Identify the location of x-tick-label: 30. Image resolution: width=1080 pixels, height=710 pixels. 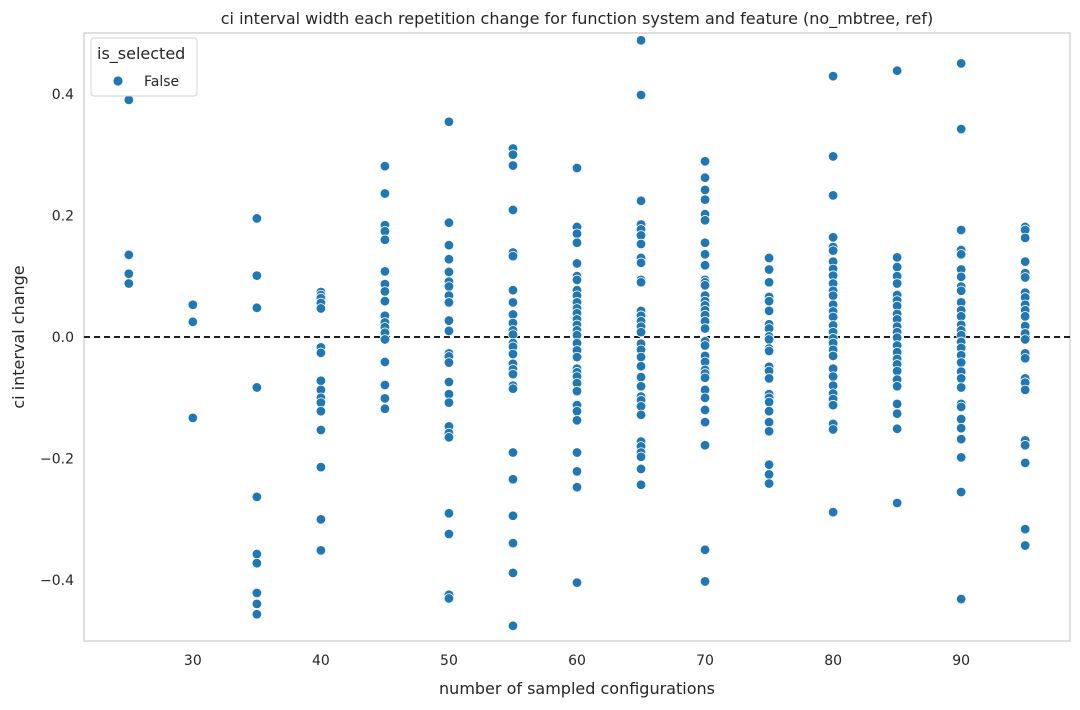
(193, 661).